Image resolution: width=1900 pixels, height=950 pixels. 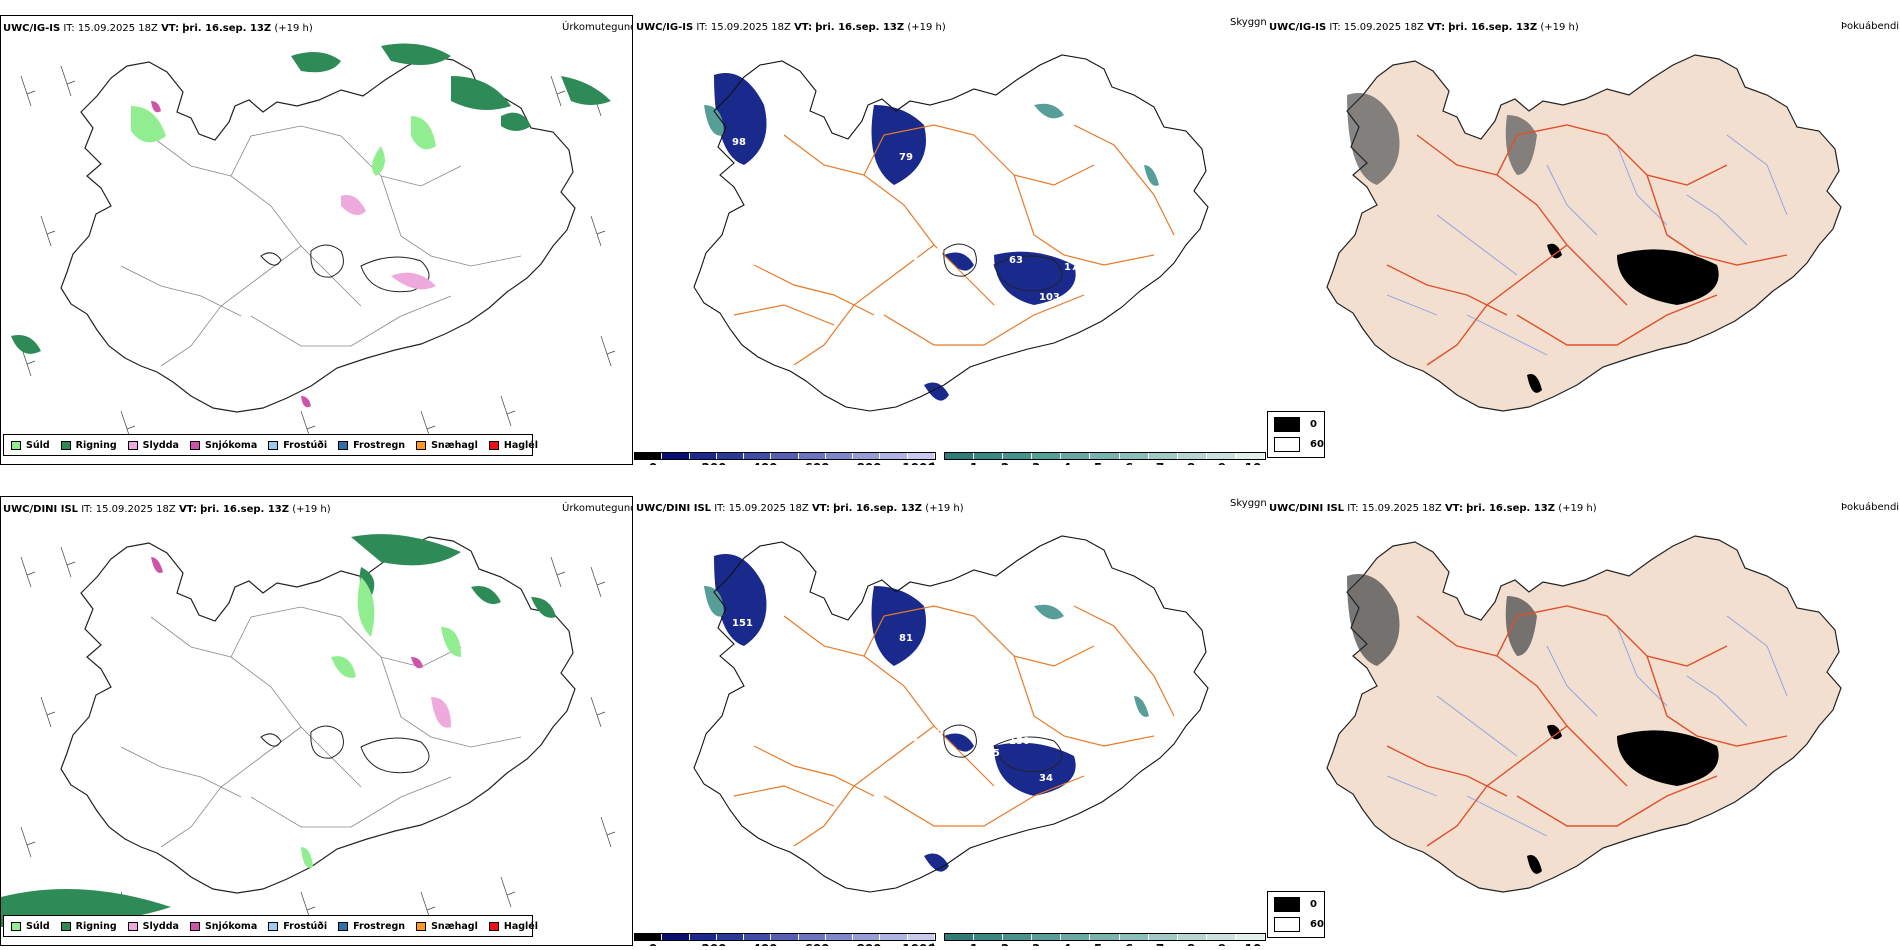 I want to click on panel-name: Skyggni, so click(x=1248, y=503).